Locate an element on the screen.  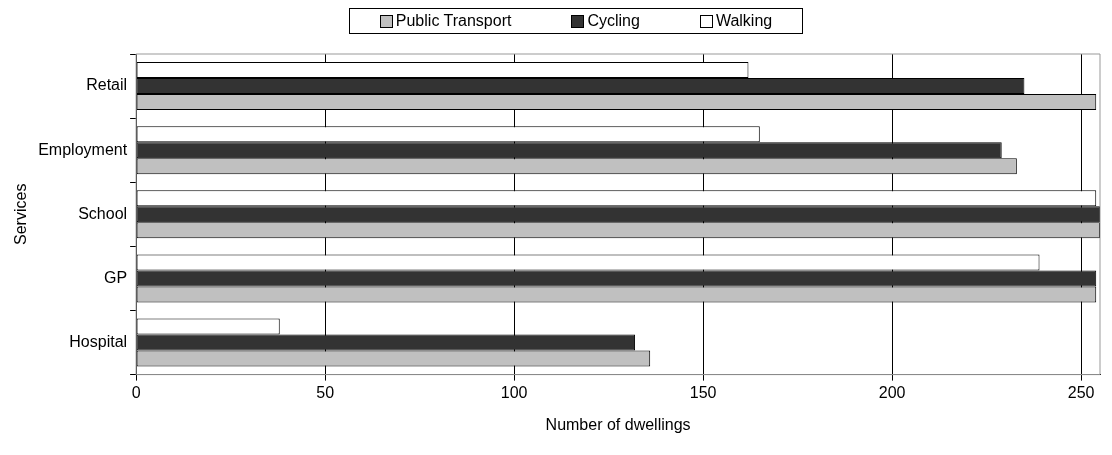
x-axis-title: Number of dwellings is located at coordinates (618, 424).